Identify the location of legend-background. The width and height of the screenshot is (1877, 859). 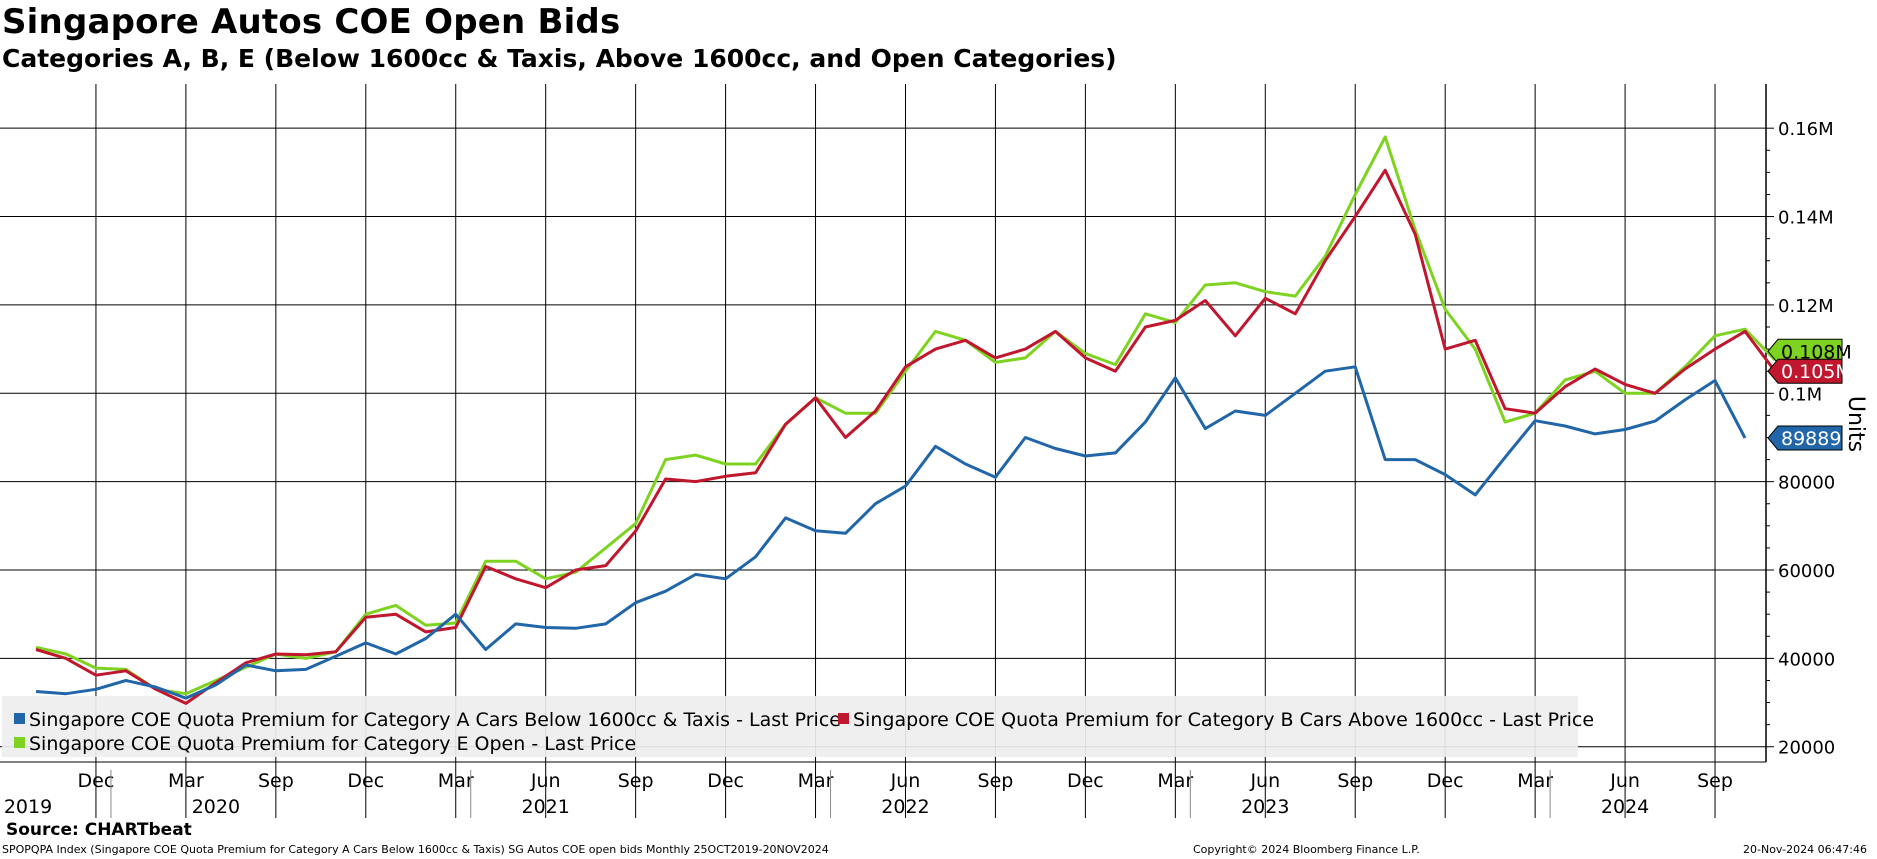
(790, 726).